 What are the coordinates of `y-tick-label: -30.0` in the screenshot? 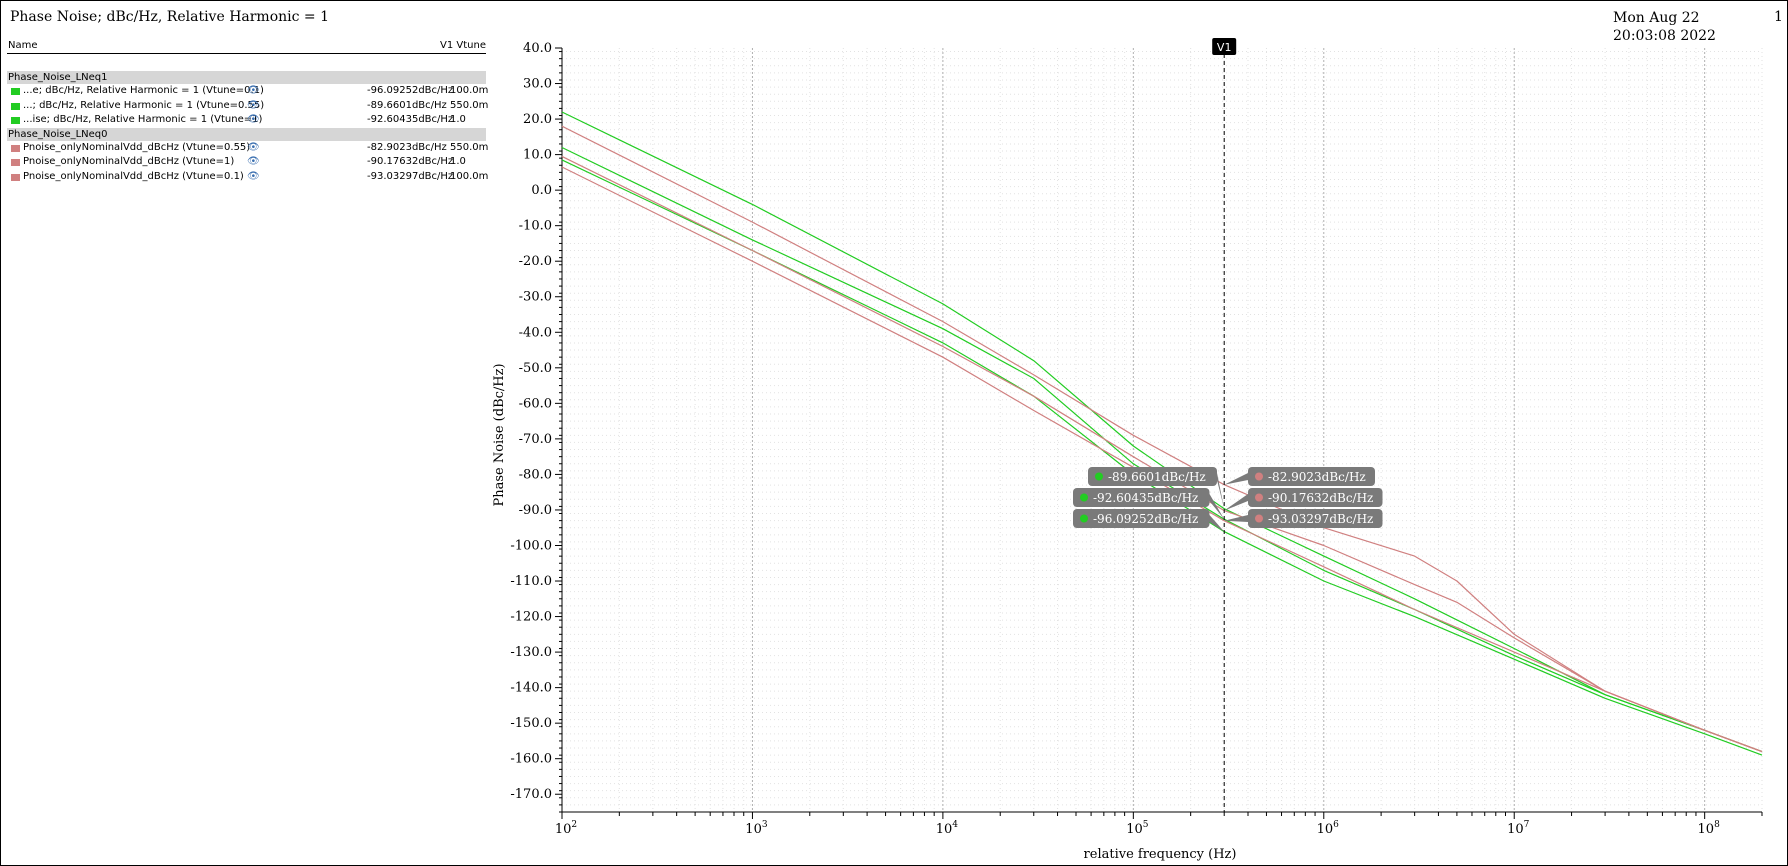 It's located at (535, 297).